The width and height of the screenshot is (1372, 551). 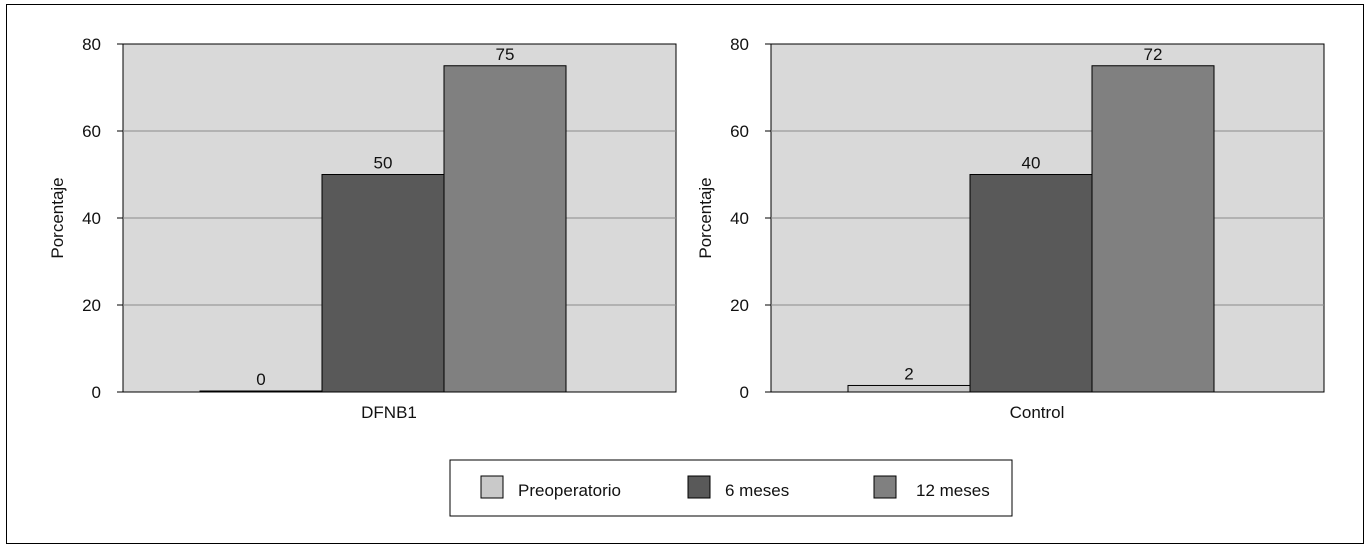 I want to click on legend: Preoperatorio 6 meses 12 meses, so click(x=731, y=488).